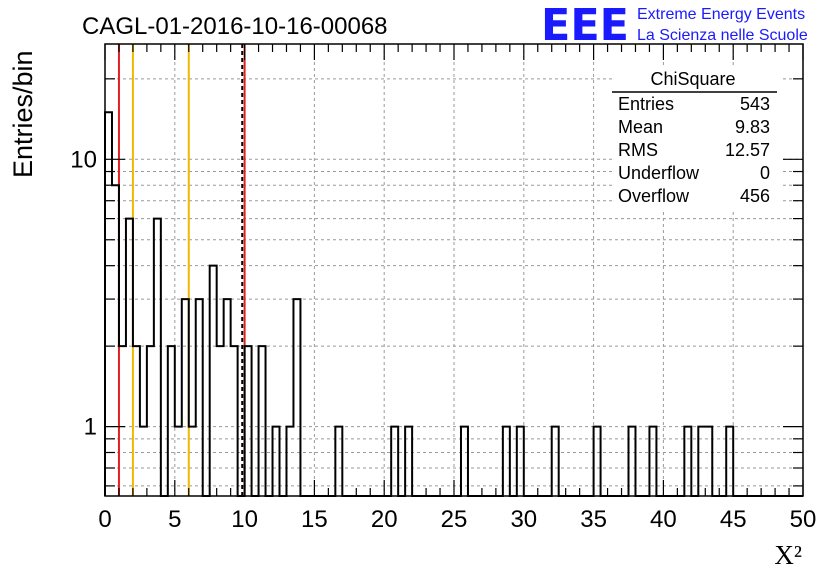 This screenshot has width=836, height=572. I want to click on stats-box-title: ChiSquare, so click(692, 79).